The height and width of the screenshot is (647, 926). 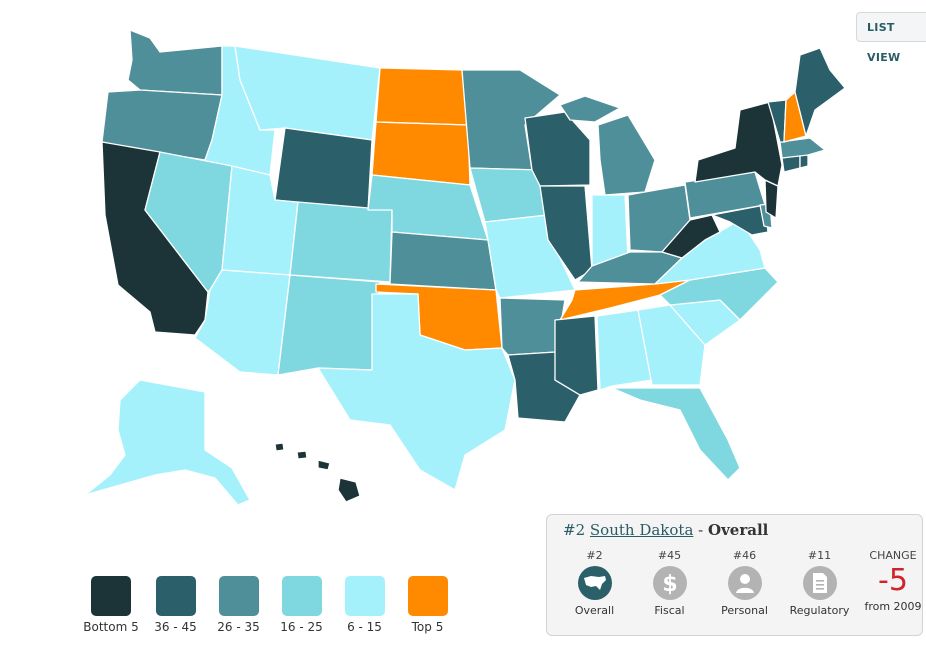 What do you see at coordinates (443, 261) in the screenshot?
I see `state-kansas` at bounding box center [443, 261].